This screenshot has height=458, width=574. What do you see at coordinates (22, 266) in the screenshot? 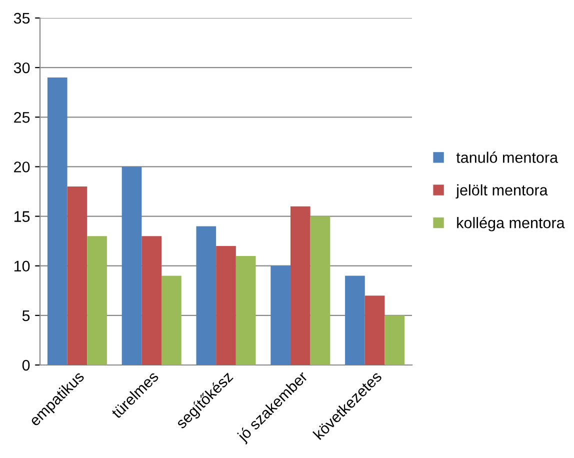
I see `y-tick-label: 10` at bounding box center [22, 266].